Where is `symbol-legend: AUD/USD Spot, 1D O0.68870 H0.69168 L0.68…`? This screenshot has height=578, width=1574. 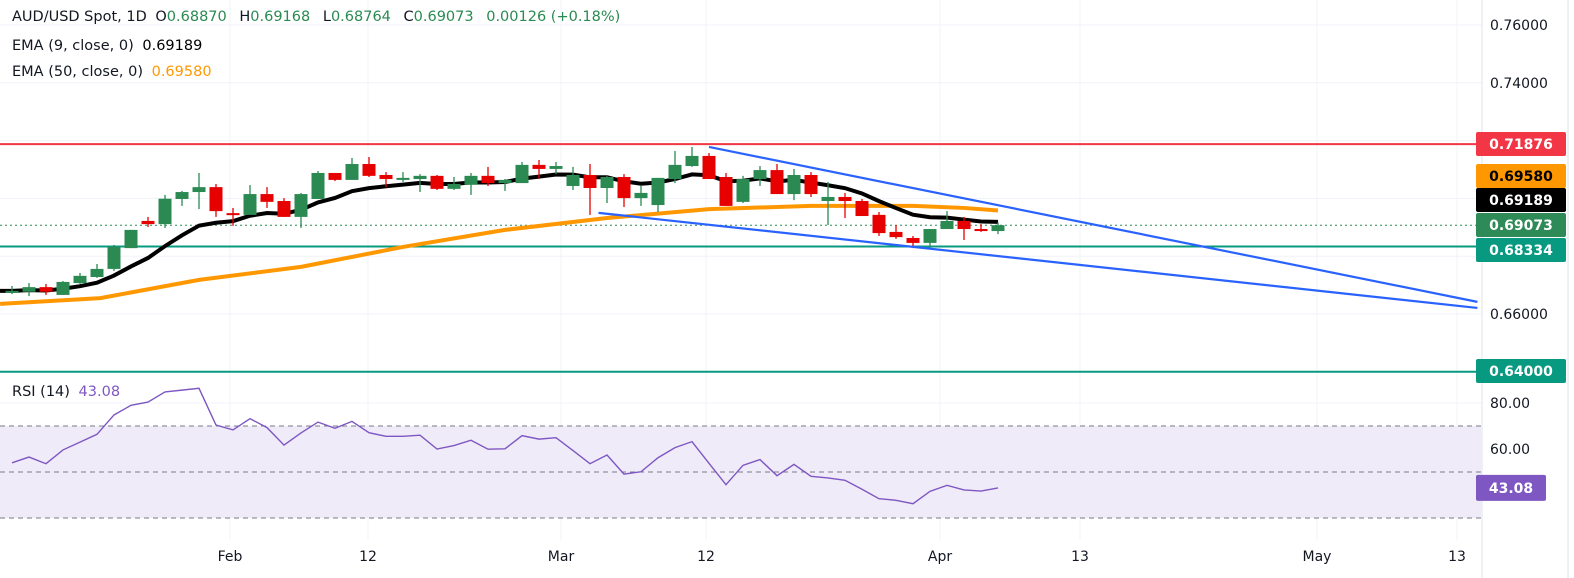
symbol-legend: AUD/USD Spot, 1D O0.68870 H0.69168 L0.68… is located at coordinates (318, 17).